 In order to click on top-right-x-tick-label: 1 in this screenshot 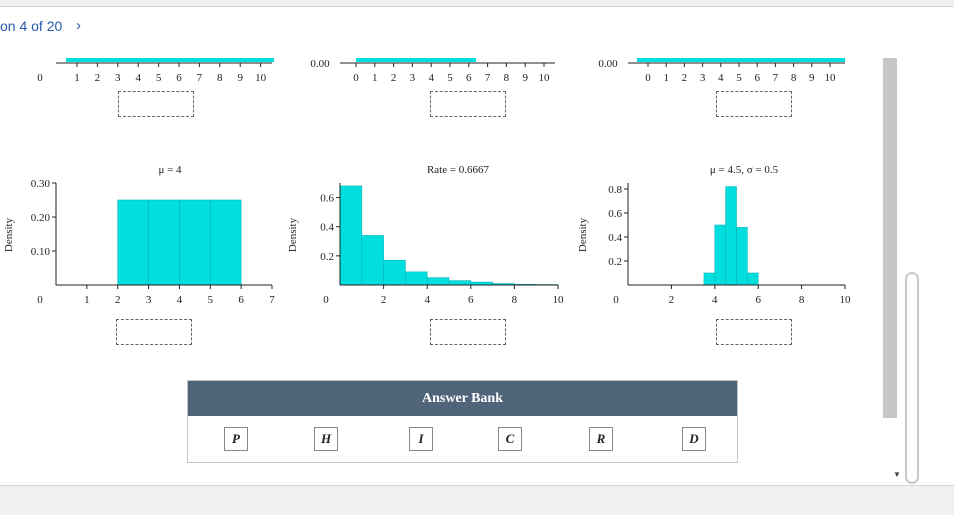, I will do `click(666, 78)`.